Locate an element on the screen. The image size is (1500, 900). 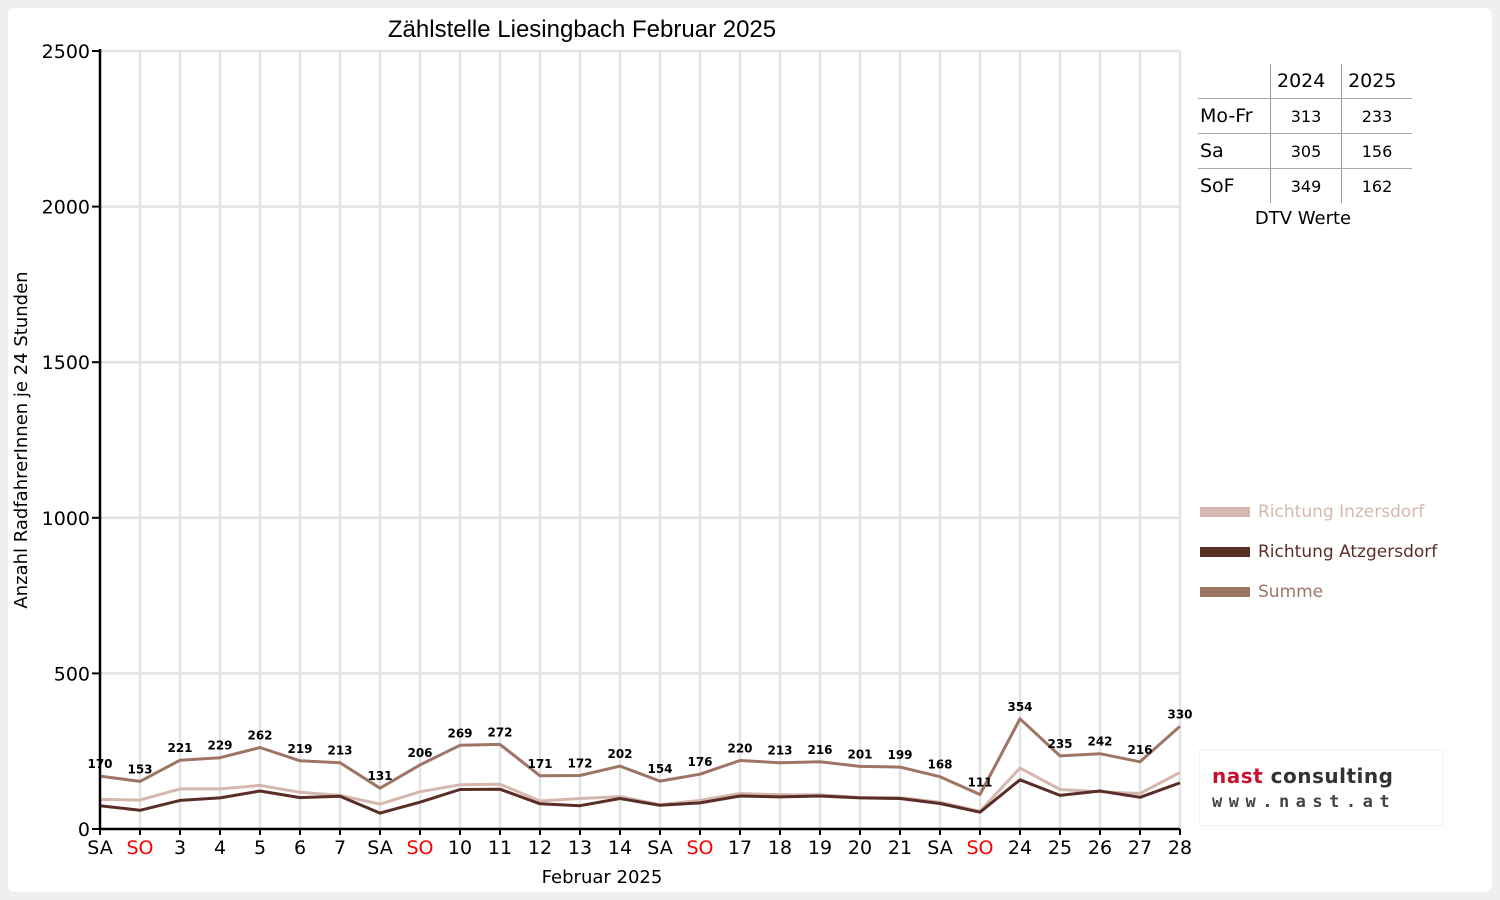
data-label: 172 is located at coordinates (579, 763).